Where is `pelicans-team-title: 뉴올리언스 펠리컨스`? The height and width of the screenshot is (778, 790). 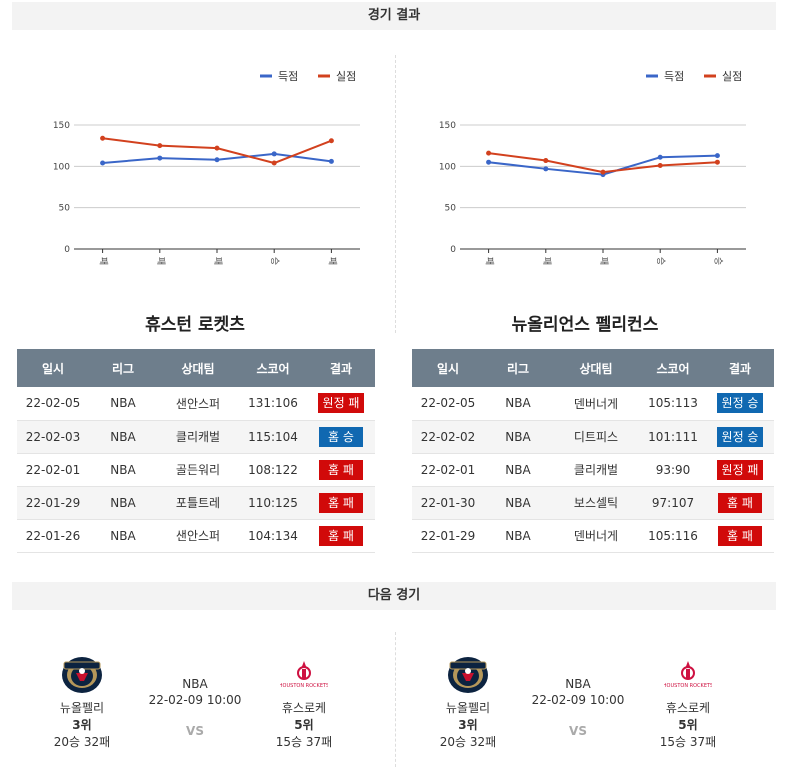 pelicans-team-title: 뉴올리언스 펠리컨스 is located at coordinates (585, 325).